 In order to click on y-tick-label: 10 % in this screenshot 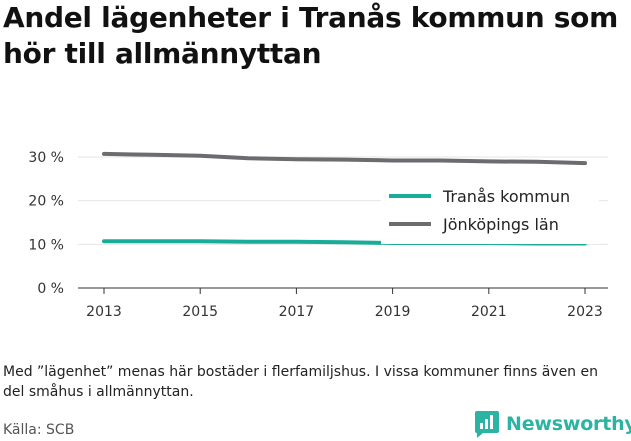, I will do `click(46, 245)`.